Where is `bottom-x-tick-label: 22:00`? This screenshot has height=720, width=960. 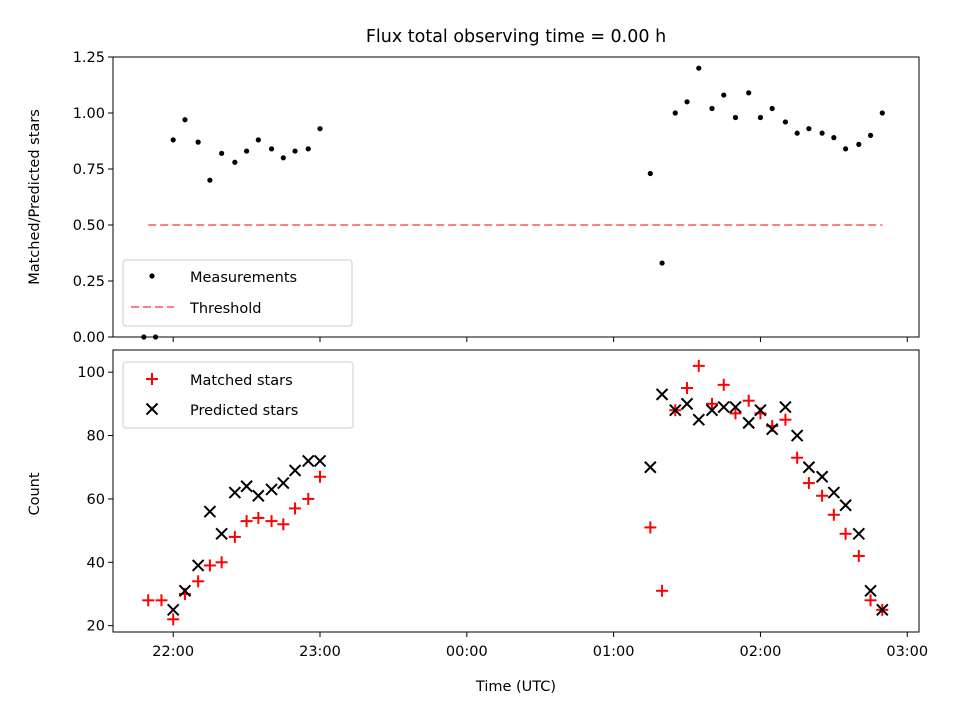 bottom-x-tick-label: 22:00 is located at coordinates (173, 652).